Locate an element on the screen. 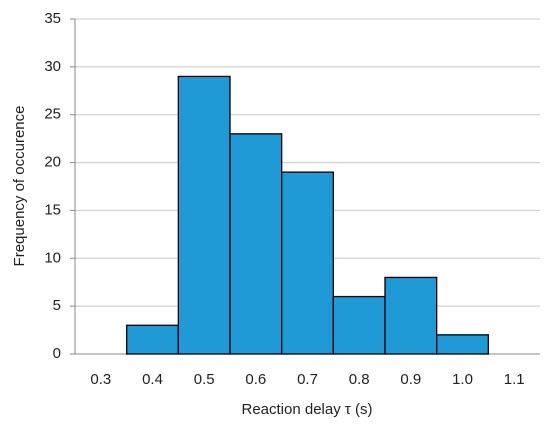  y-tick-label: 25 is located at coordinates (52, 114).